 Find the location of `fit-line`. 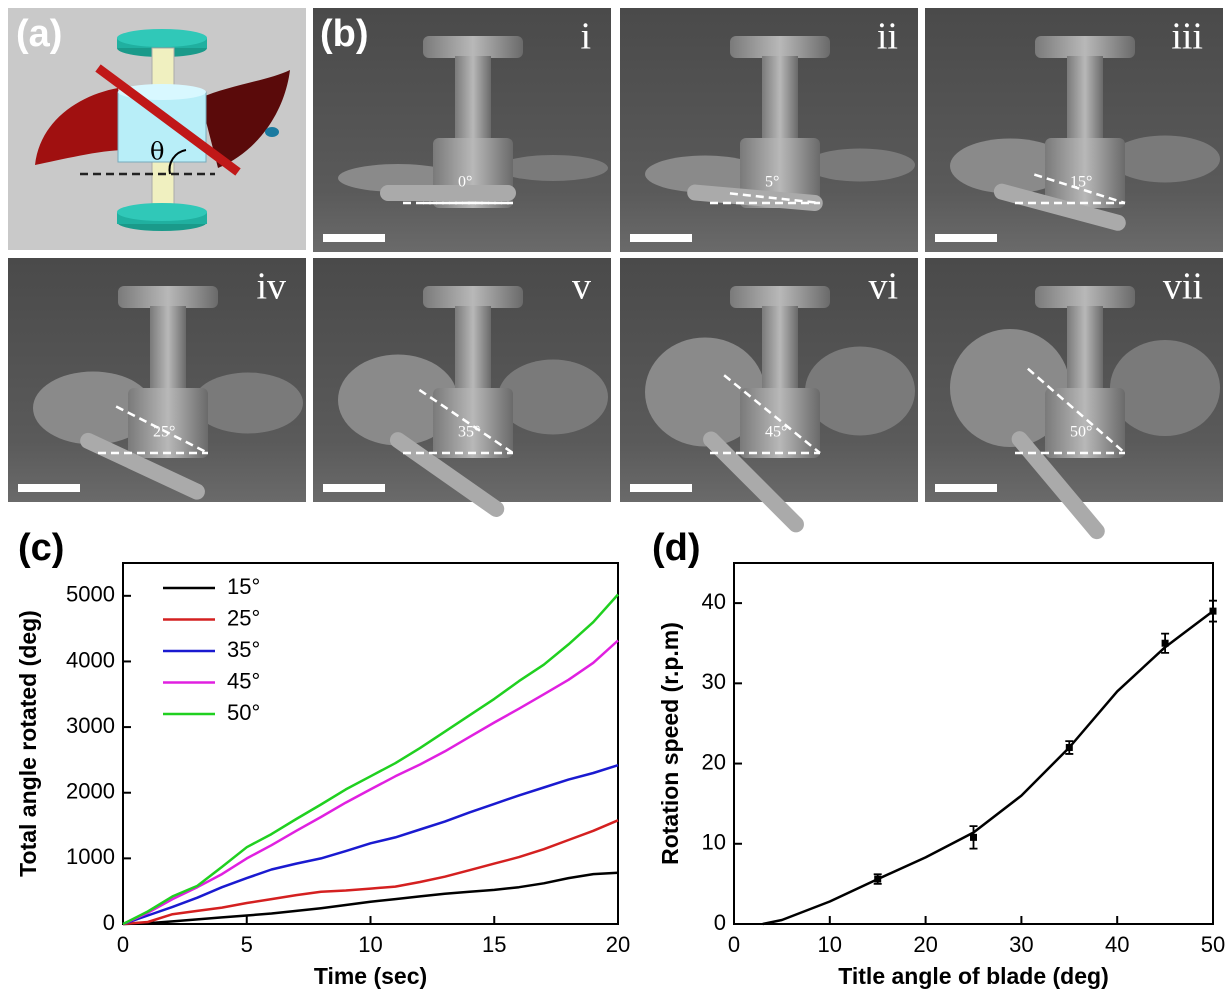

fit-line is located at coordinates (988, 768).